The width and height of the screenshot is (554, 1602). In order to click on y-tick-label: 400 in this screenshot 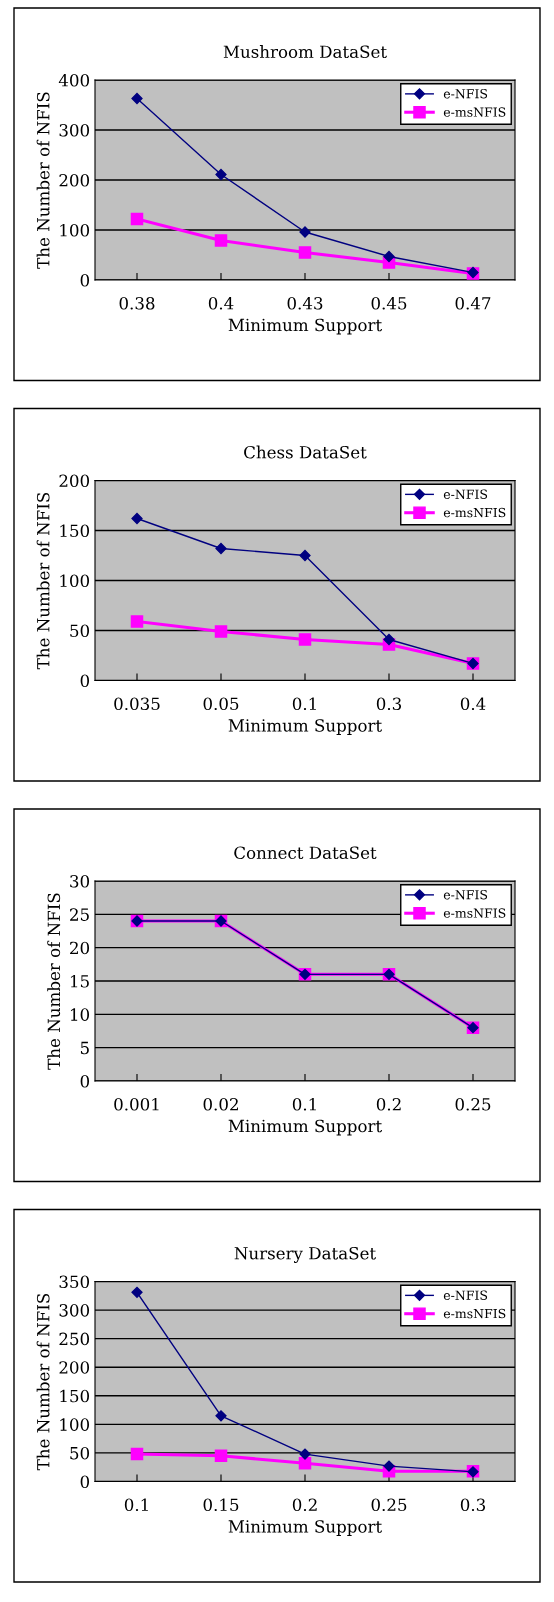, I will do `click(74, 80)`.